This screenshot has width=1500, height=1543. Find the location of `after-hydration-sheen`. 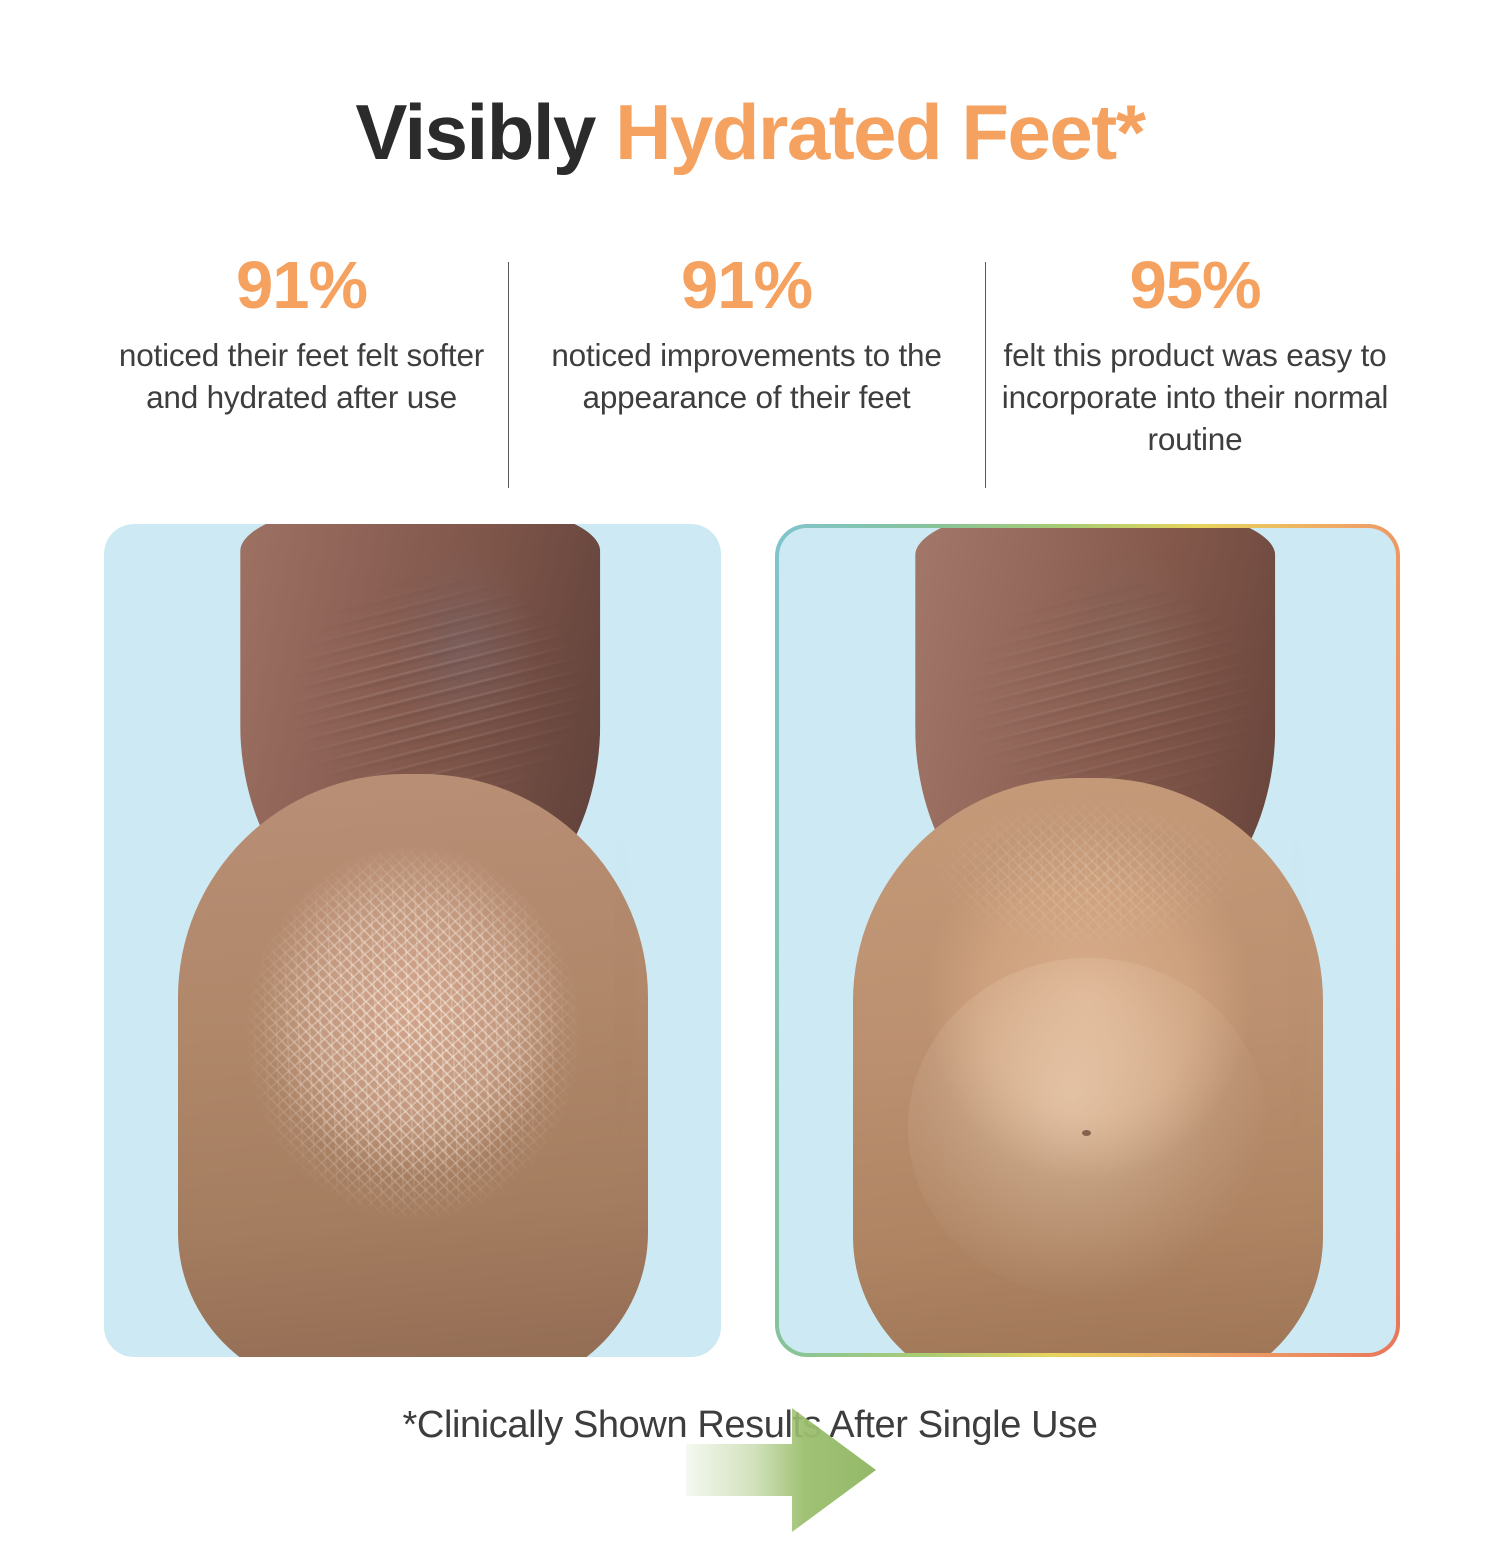

after-hydration-sheen is located at coordinates (1087, 1128).